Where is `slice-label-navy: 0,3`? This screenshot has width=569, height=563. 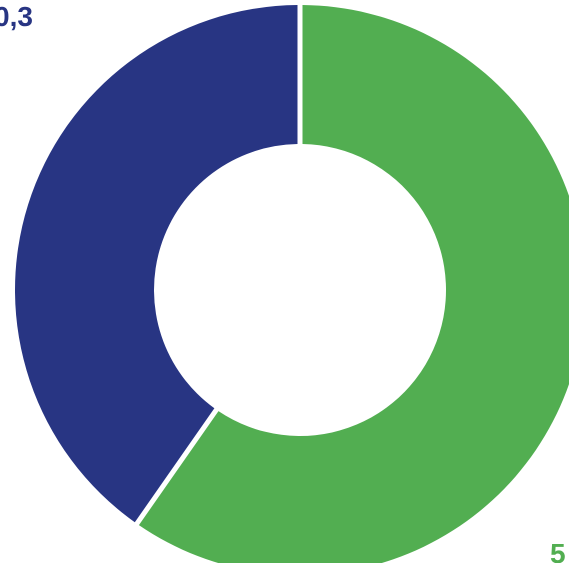 slice-label-navy: 0,3 is located at coordinates (16, 16).